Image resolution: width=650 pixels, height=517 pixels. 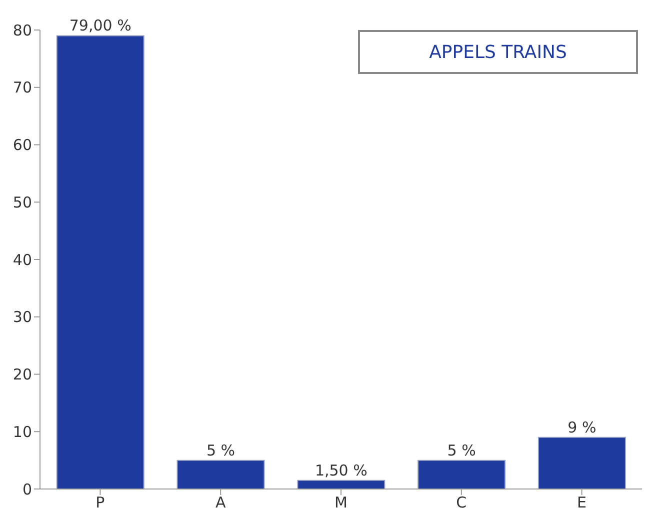 What do you see at coordinates (582, 503) in the screenshot?
I see `x-tick-label: E` at bounding box center [582, 503].